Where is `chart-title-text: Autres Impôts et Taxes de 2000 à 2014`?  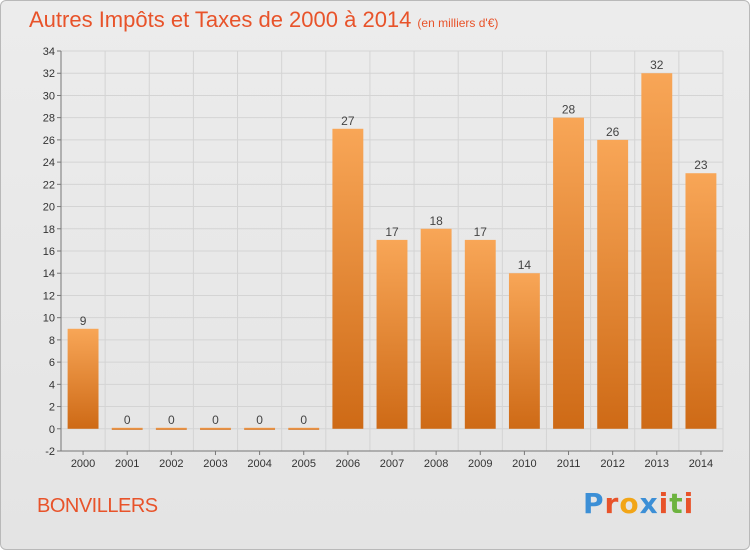
chart-title-text: Autres Impôts et Taxes de 2000 à 2014 is located at coordinates (220, 19).